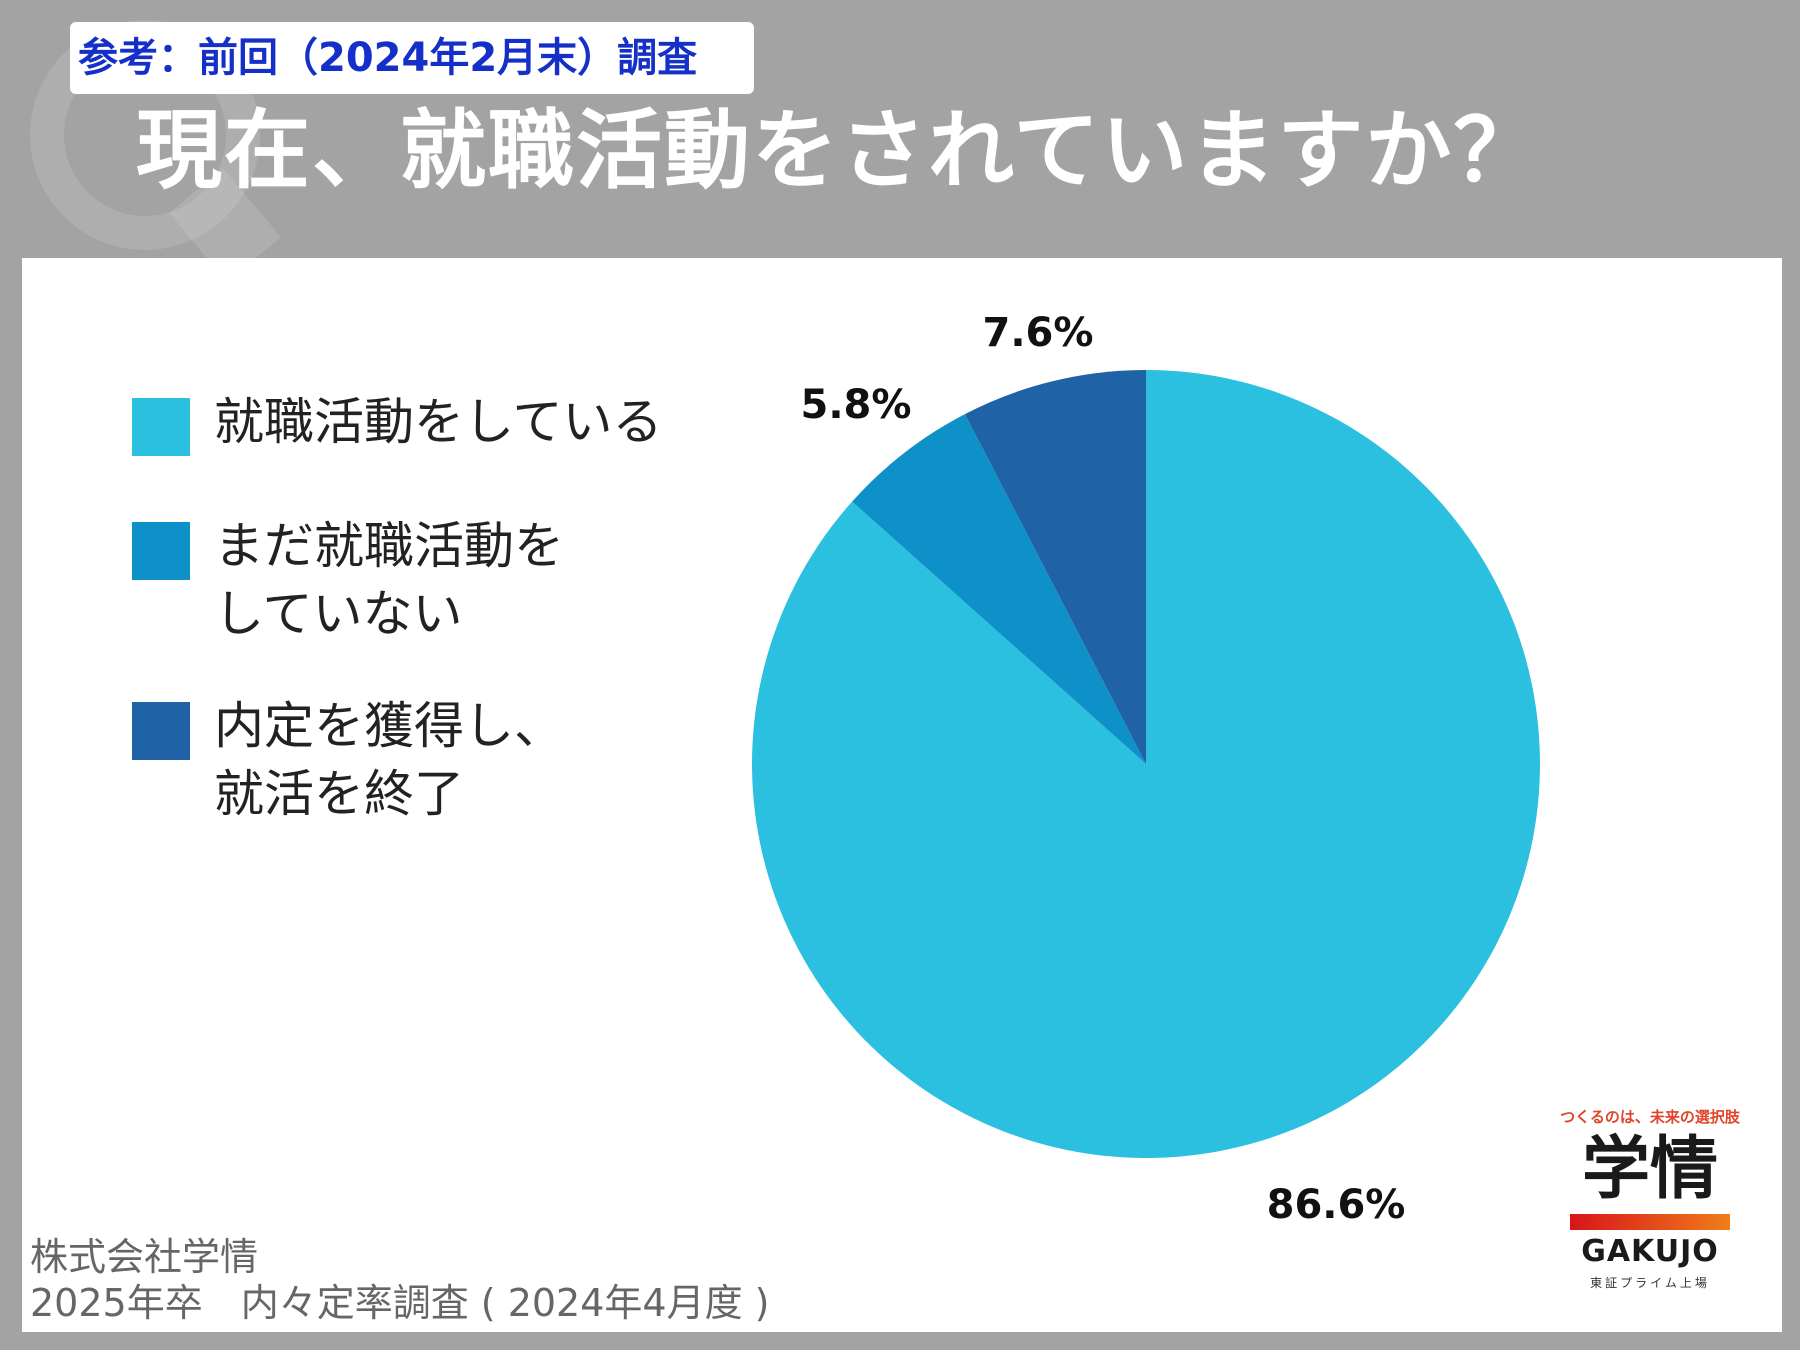 The height and width of the screenshot is (1350, 1800). What do you see at coordinates (161, 551) in the screenshot?
I see `legend-swatch-not-started` at bounding box center [161, 551].